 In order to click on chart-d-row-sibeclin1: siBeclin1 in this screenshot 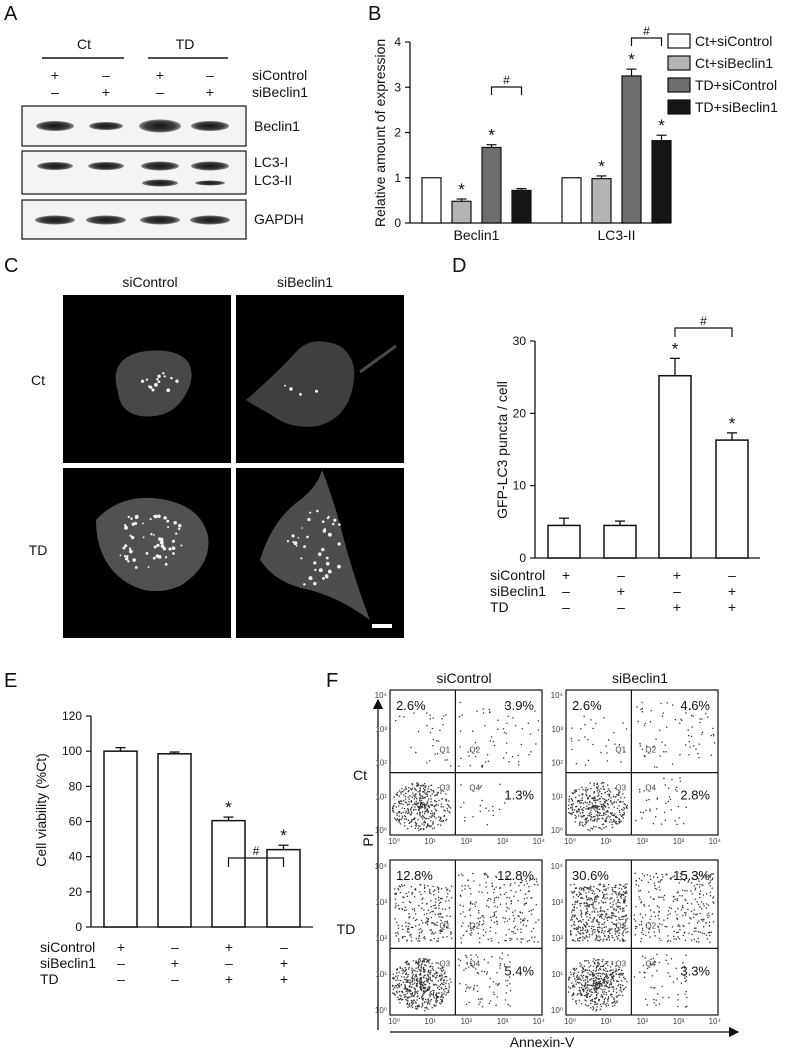, I will do `click(518, 591)`.